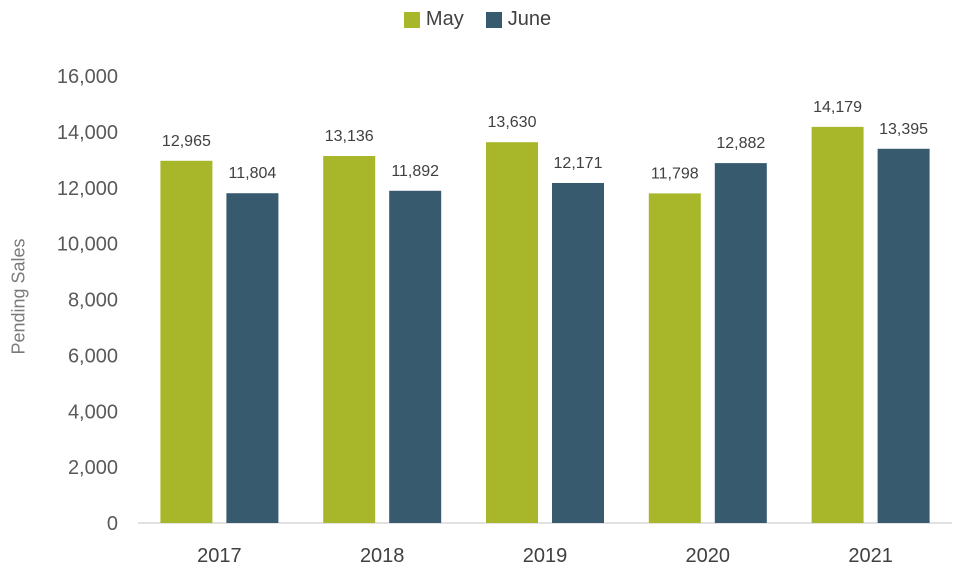 This screenshot has height=569, width=955. Describe the element at coordinates (444, 19) in the screenshot. I see `legend-label-may: May` at that location.